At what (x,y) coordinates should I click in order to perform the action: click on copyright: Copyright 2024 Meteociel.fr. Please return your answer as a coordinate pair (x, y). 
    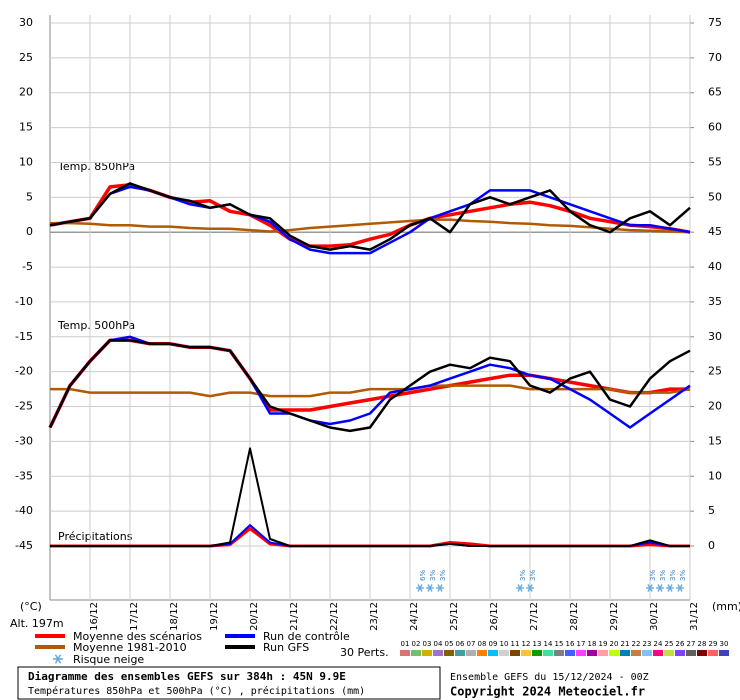
    Looking at the image, I should click on (547, 692).